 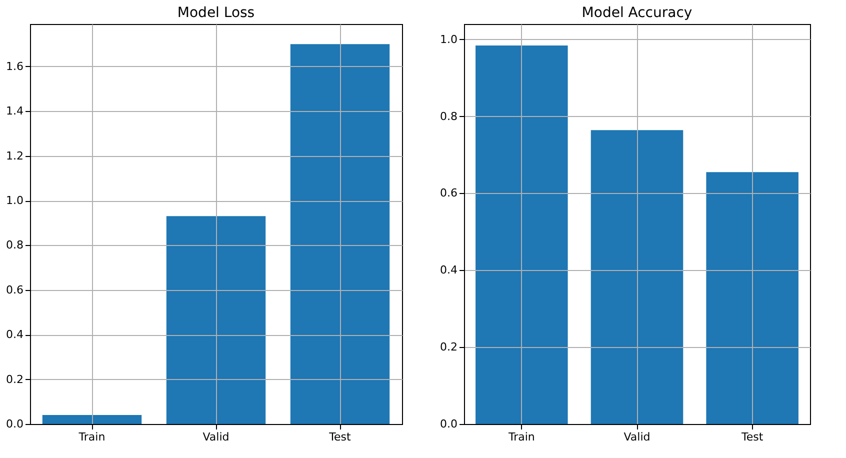 I want to click on chart-title: Model Loss, so click(x=216, y=13).